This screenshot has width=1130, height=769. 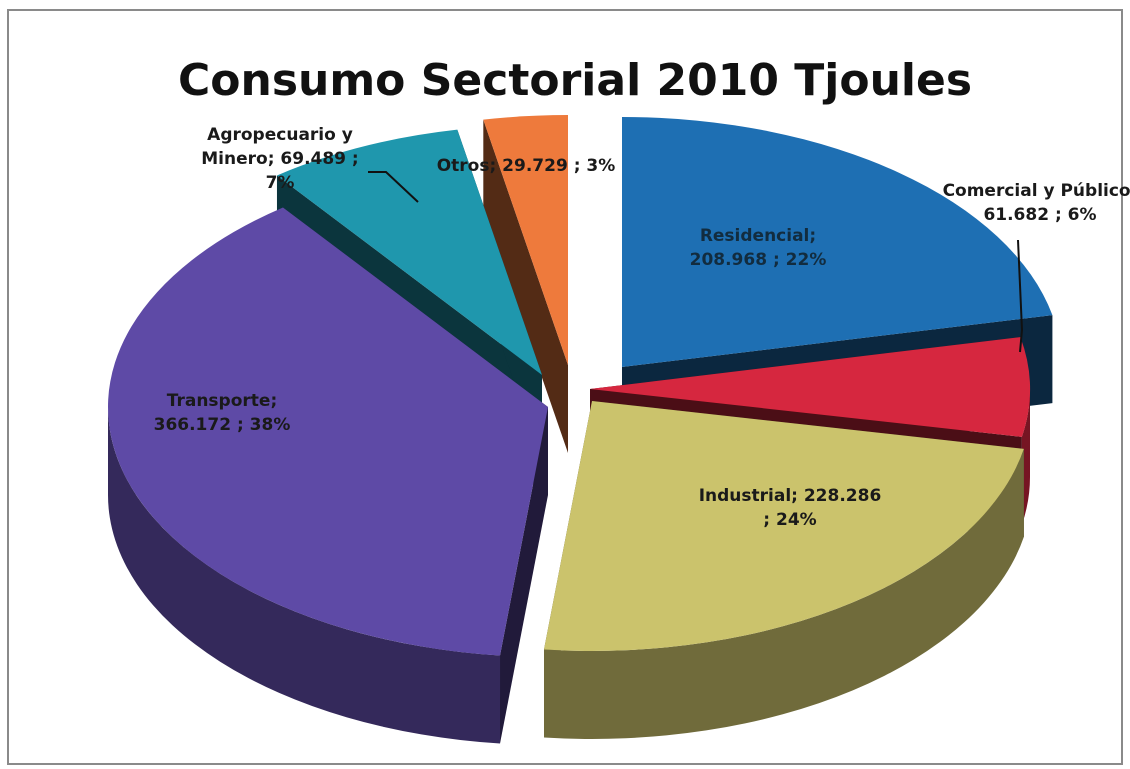 What do you see at coordinates (758, 260) in the screenshot?
I see `data-label-line: 208.968 ; 22%` at bounding box center [758, 260].